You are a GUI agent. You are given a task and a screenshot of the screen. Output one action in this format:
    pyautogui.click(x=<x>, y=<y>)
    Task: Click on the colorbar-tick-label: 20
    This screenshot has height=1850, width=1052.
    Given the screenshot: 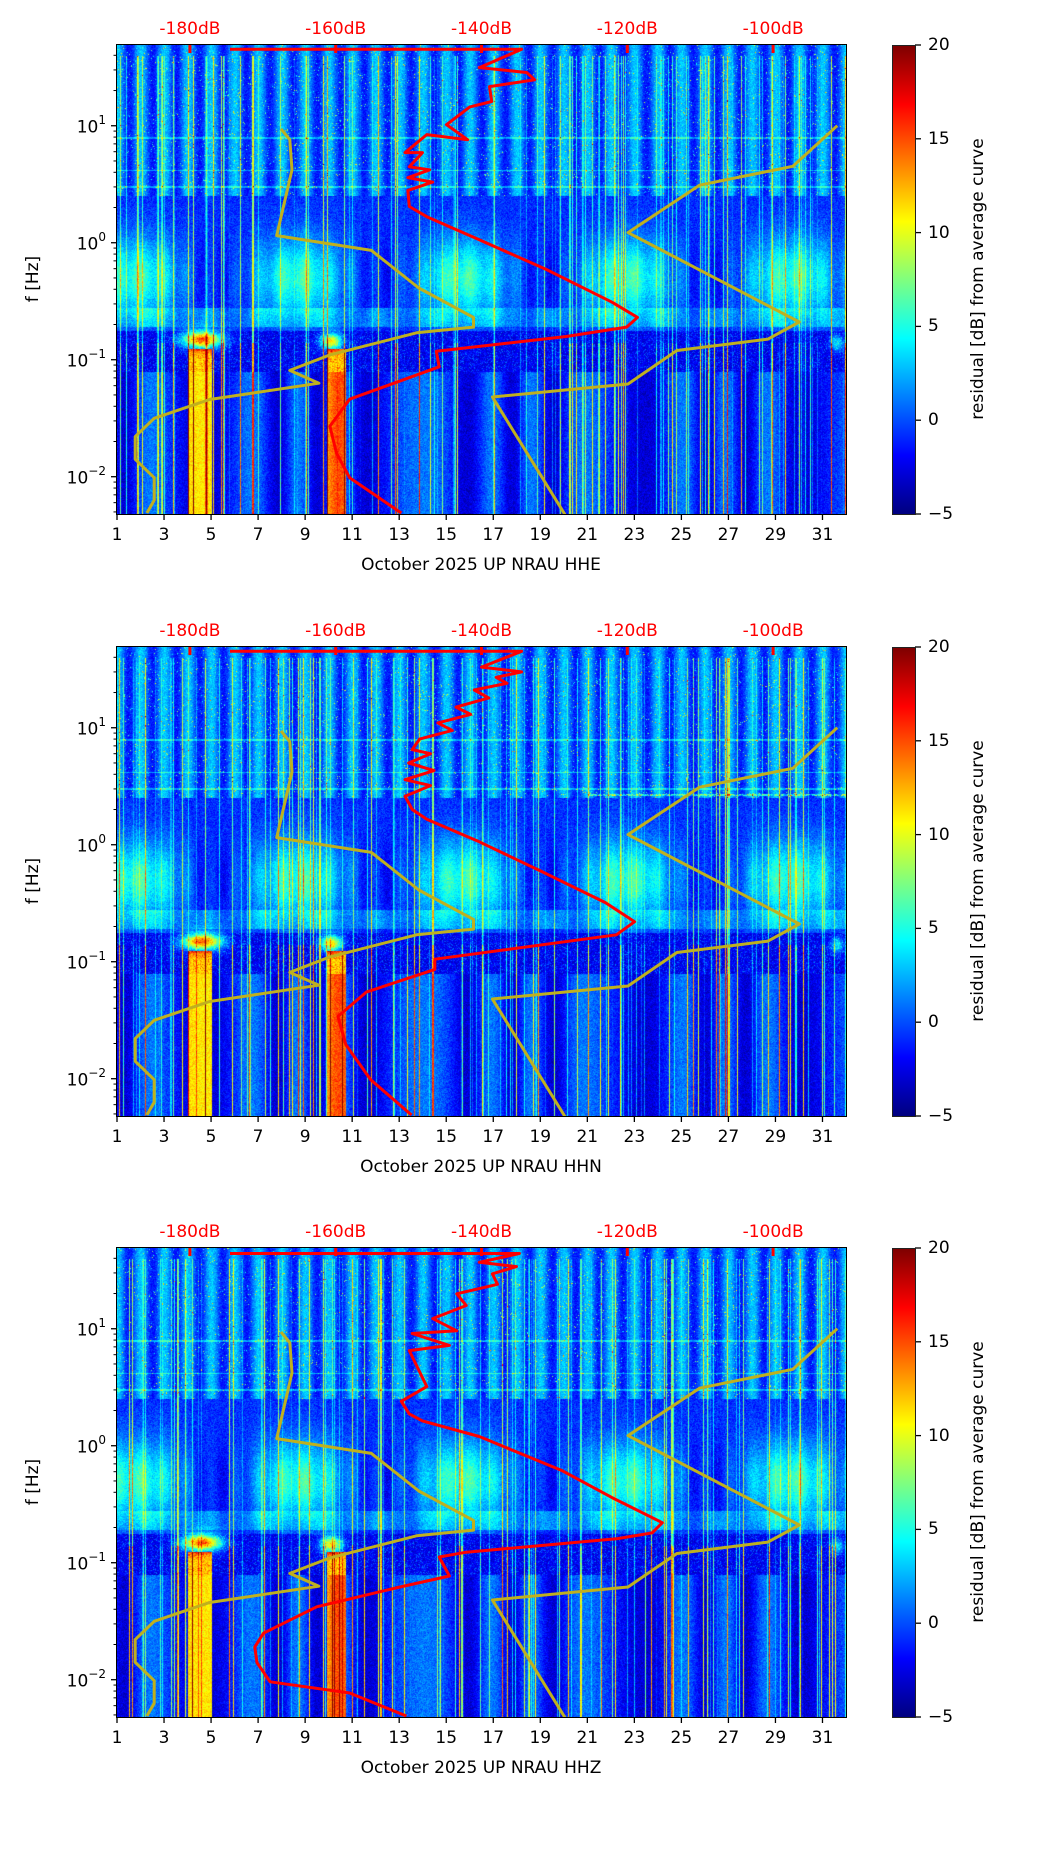 What is the action you would take?
    pyautogui.click(x=939, y=647)
    